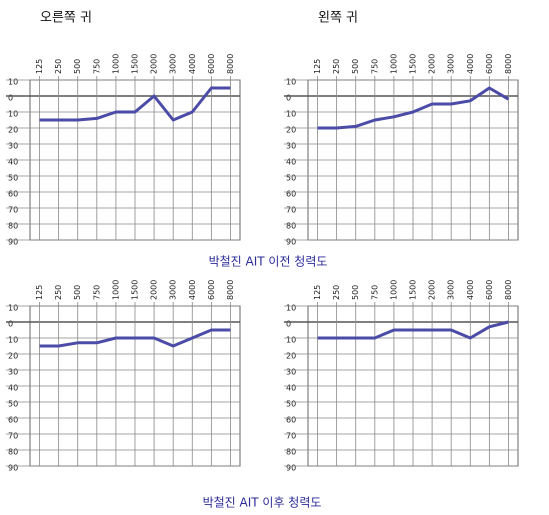 The image size is (549, 515). Describe the element at coordinates (66, 18) in the screenshot. I see `chart-title: 오른쪽 귀` at that location.